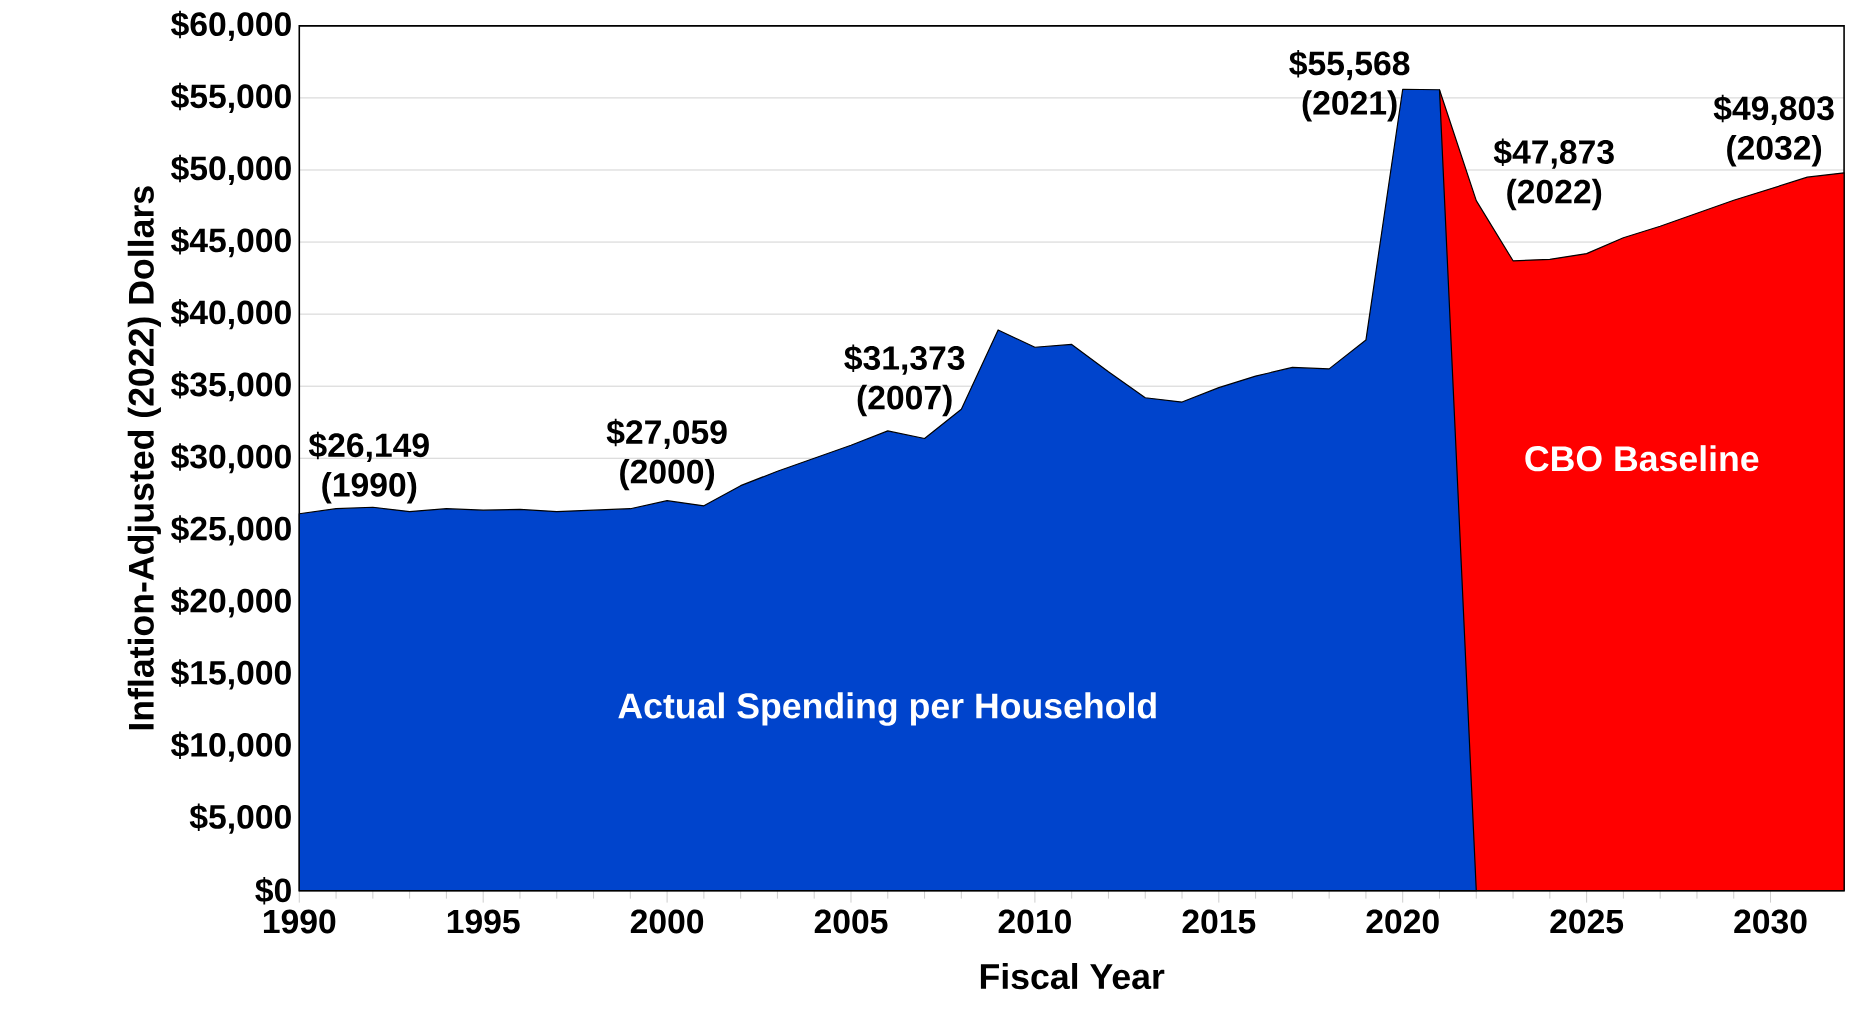  I want to click on y-tick-label: $40,000, so click(231, 314).